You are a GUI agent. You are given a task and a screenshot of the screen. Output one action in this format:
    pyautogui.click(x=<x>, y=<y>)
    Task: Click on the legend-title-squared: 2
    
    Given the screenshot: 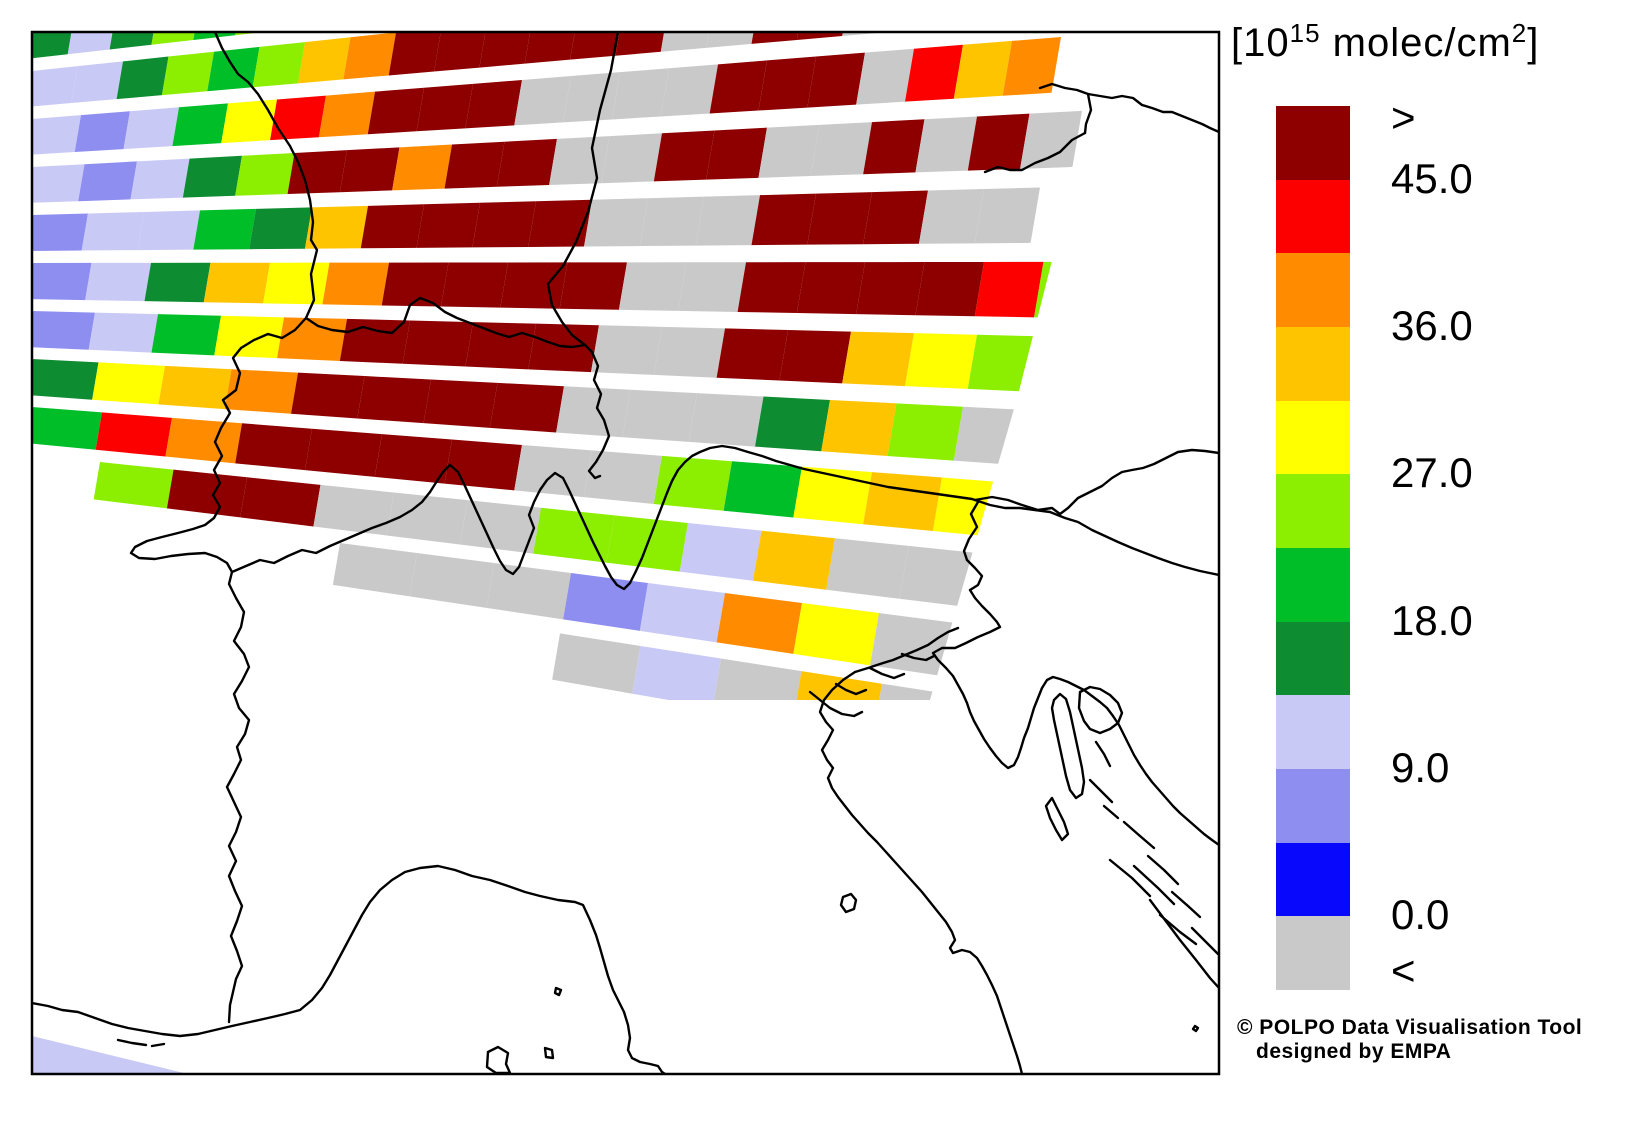 What is the action you would take?
    pyautogui.click(x=1519, y=33)
    